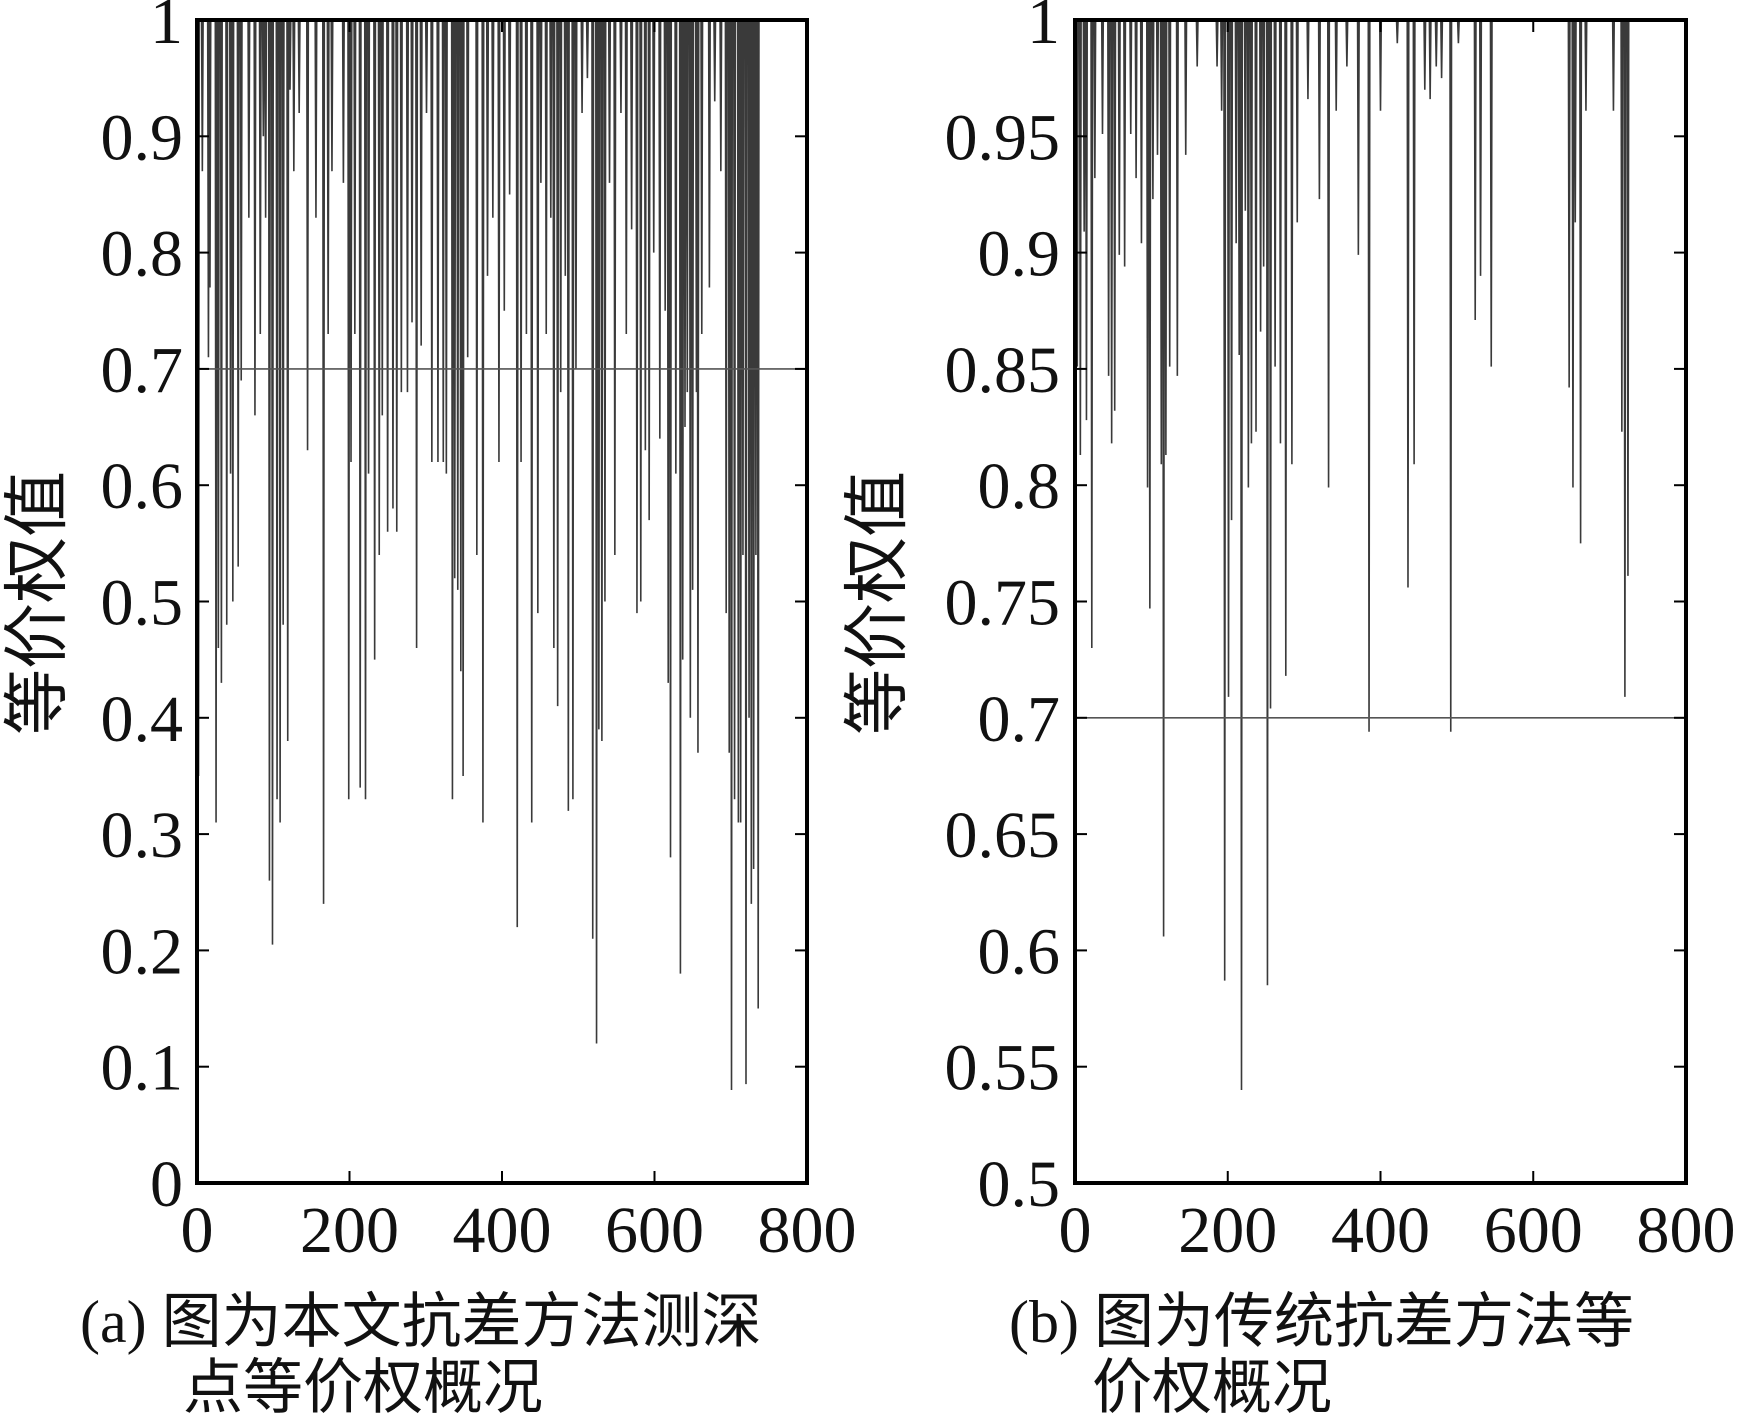 Image resolution: width=1738 pixels, height=1425 pixels. What do you see at coordinates (142, 1068) in the screenshot?
I see `y-tick-label: 0.1` at bounding box center [142, 1068].